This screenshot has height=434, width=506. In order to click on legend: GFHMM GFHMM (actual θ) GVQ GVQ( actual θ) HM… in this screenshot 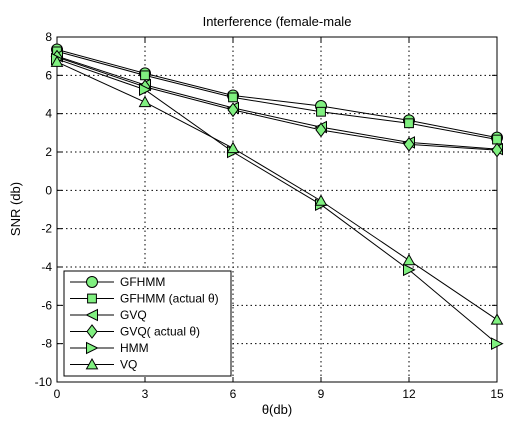, I will do `click(147, 323)`.